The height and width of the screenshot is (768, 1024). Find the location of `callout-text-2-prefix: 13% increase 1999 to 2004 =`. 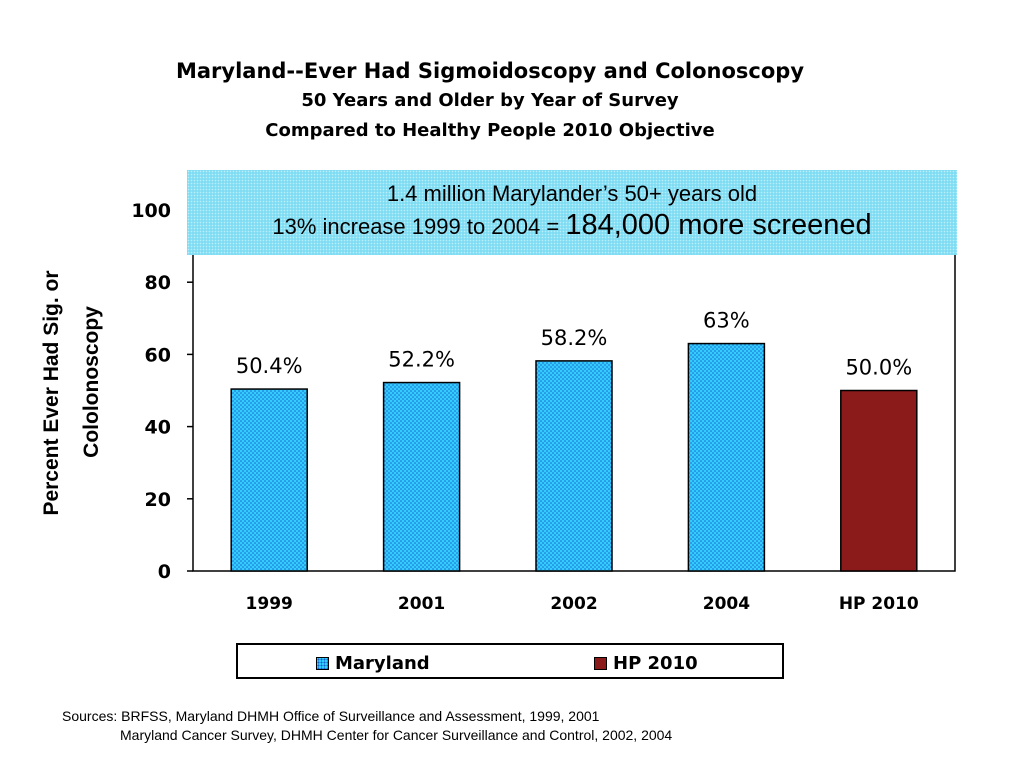

callout-text-2-prefix: 13% increase 1999 to 2004 = is located at coordinates (419, 226).